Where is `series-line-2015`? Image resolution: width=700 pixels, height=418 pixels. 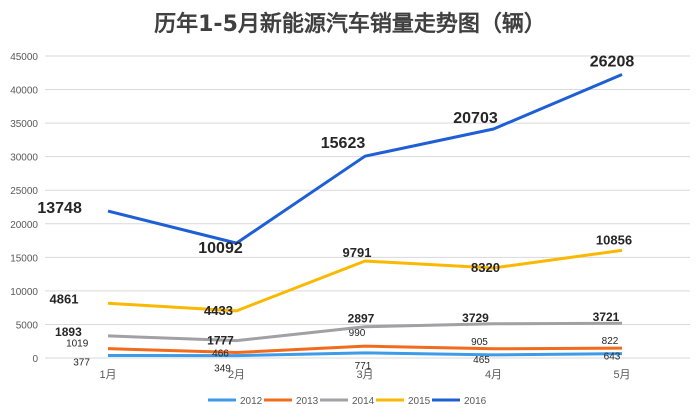 series-line-2015 is located at coordinates (365, 280).